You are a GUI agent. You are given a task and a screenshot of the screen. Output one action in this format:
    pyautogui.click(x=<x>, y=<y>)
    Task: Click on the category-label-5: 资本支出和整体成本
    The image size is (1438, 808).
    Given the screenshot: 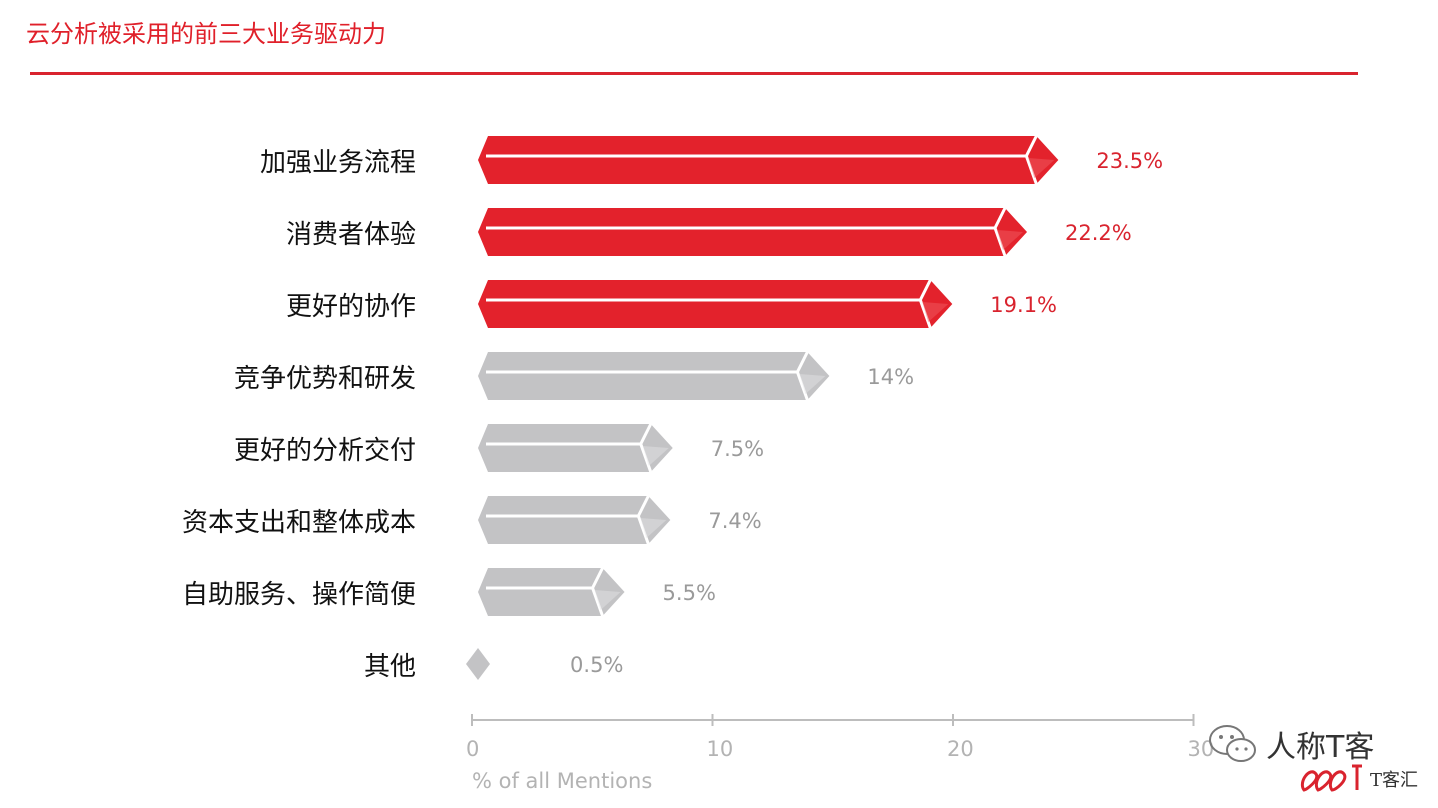 What is the action you would take?
    pyautogui.click(x=299, y=523)
    